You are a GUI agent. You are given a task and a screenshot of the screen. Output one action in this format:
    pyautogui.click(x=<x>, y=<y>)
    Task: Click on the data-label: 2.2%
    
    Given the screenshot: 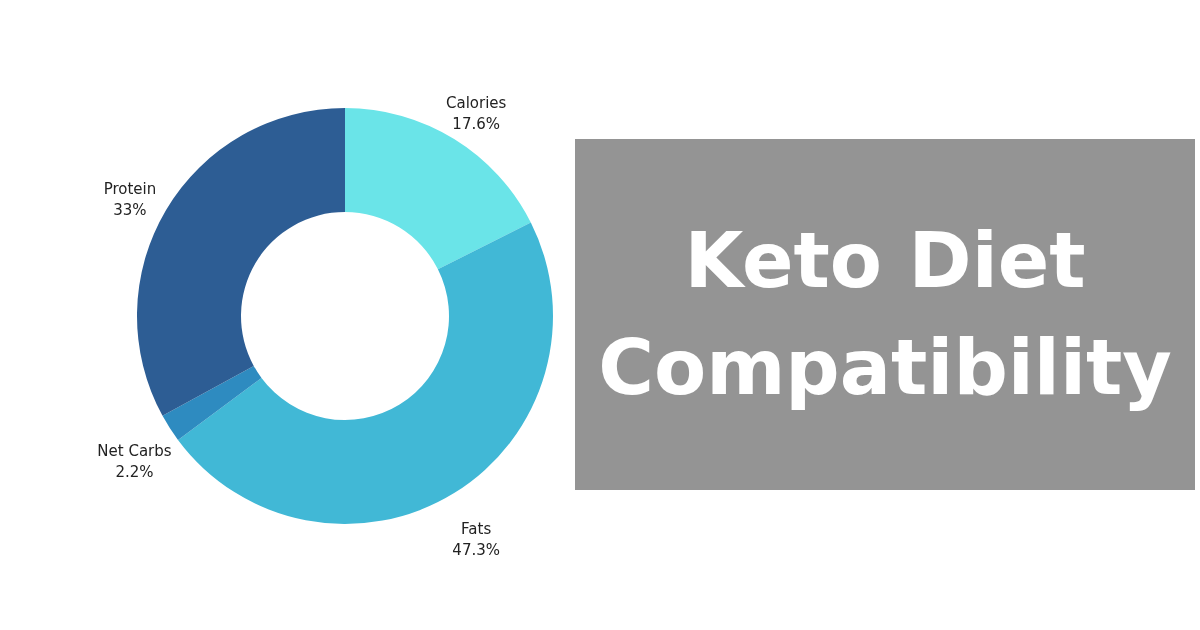 What is the action you would take?
    pyautogui.click(x=134, y=471)
    